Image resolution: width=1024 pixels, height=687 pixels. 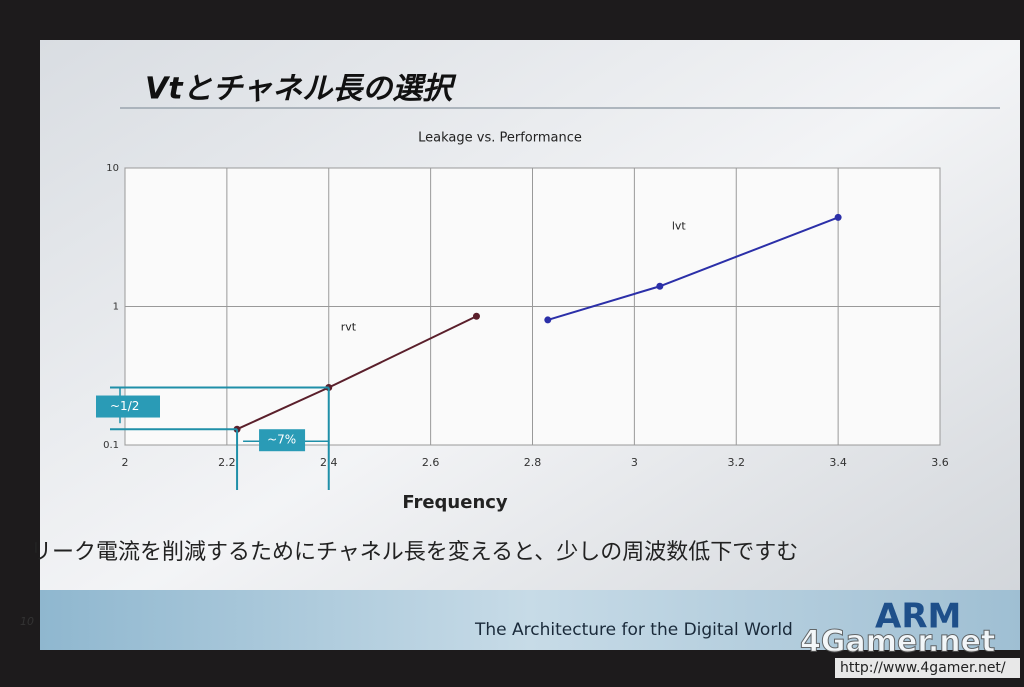 I want to click on y-tick-label: 0.1, so click(x=111, y=445).